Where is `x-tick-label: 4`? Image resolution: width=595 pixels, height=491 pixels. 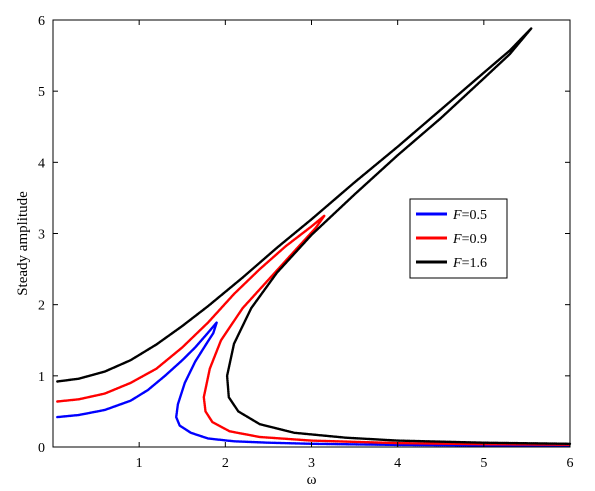
x-tick-label: 4 is located at coordinates (397, 463).